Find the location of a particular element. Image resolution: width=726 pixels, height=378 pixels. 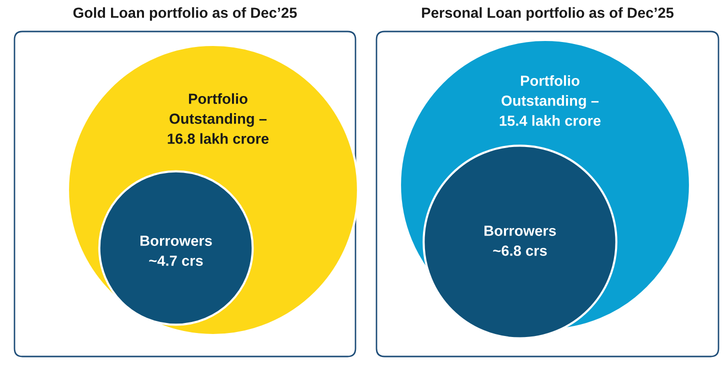

data-label: ~4.7 crs is located at coordinates (176, 261).